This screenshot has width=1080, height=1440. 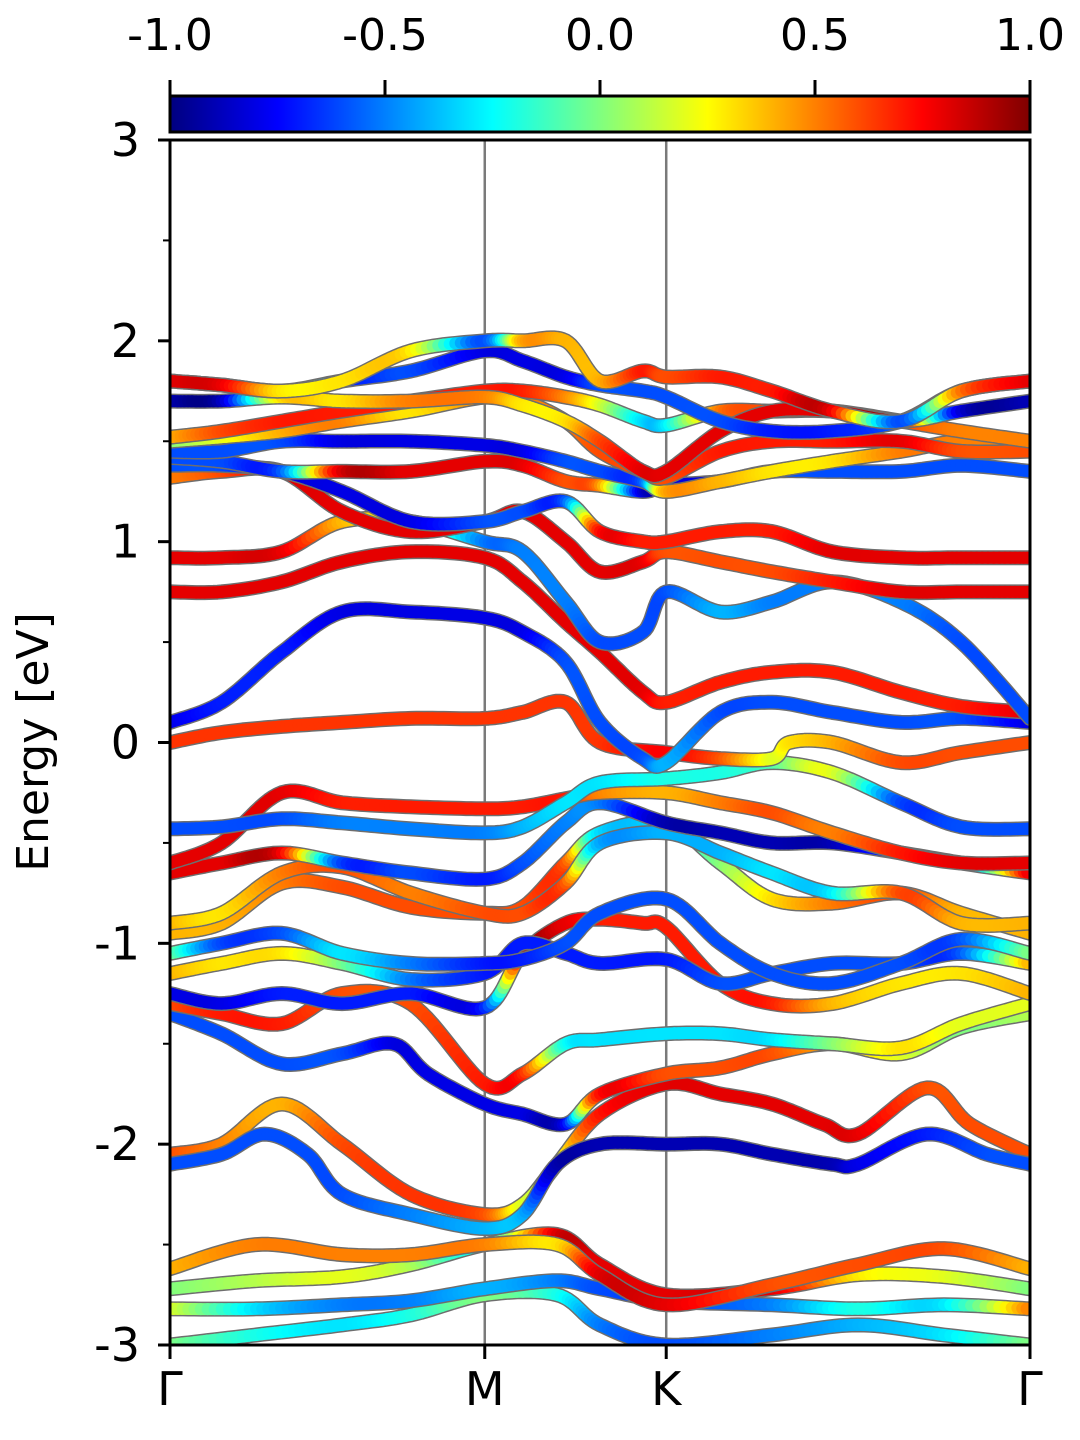 I want to click on colorbar-gradient, so click(x=600, y=114).